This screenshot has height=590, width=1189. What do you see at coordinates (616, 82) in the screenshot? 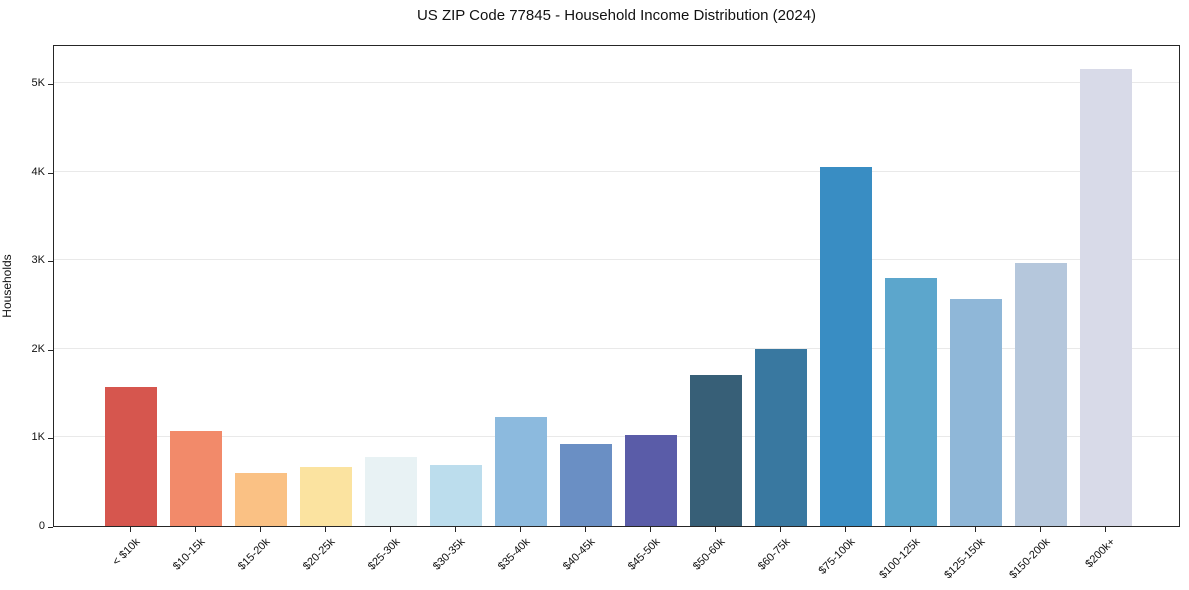
I see `gridline-5K` at bounding box center [616, 82].